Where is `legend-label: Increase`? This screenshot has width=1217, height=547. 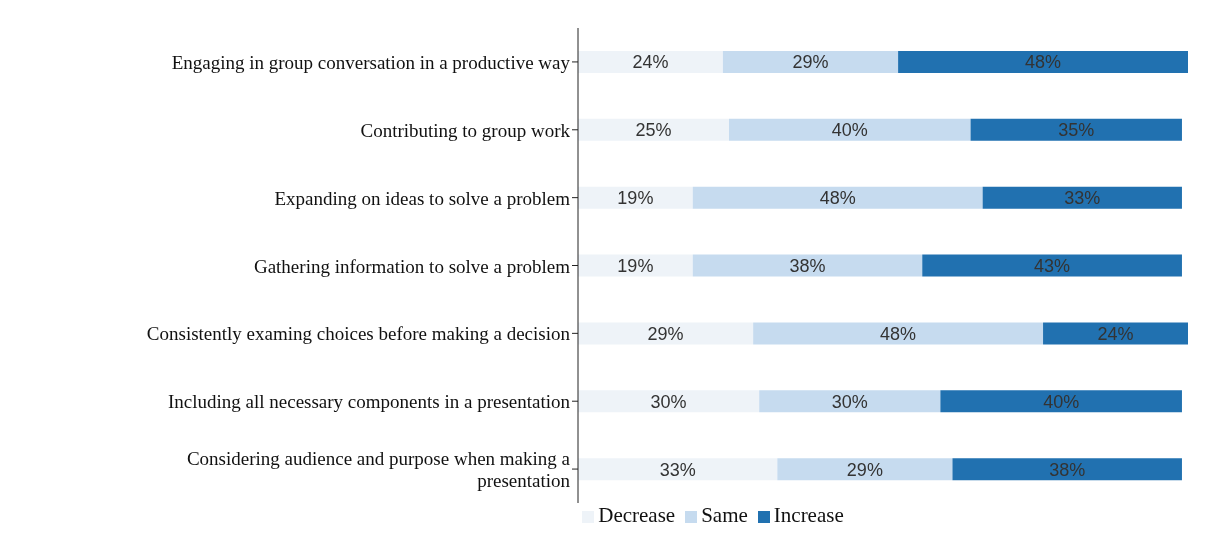 legend-label: Increase is located at coordinates (808, 515).